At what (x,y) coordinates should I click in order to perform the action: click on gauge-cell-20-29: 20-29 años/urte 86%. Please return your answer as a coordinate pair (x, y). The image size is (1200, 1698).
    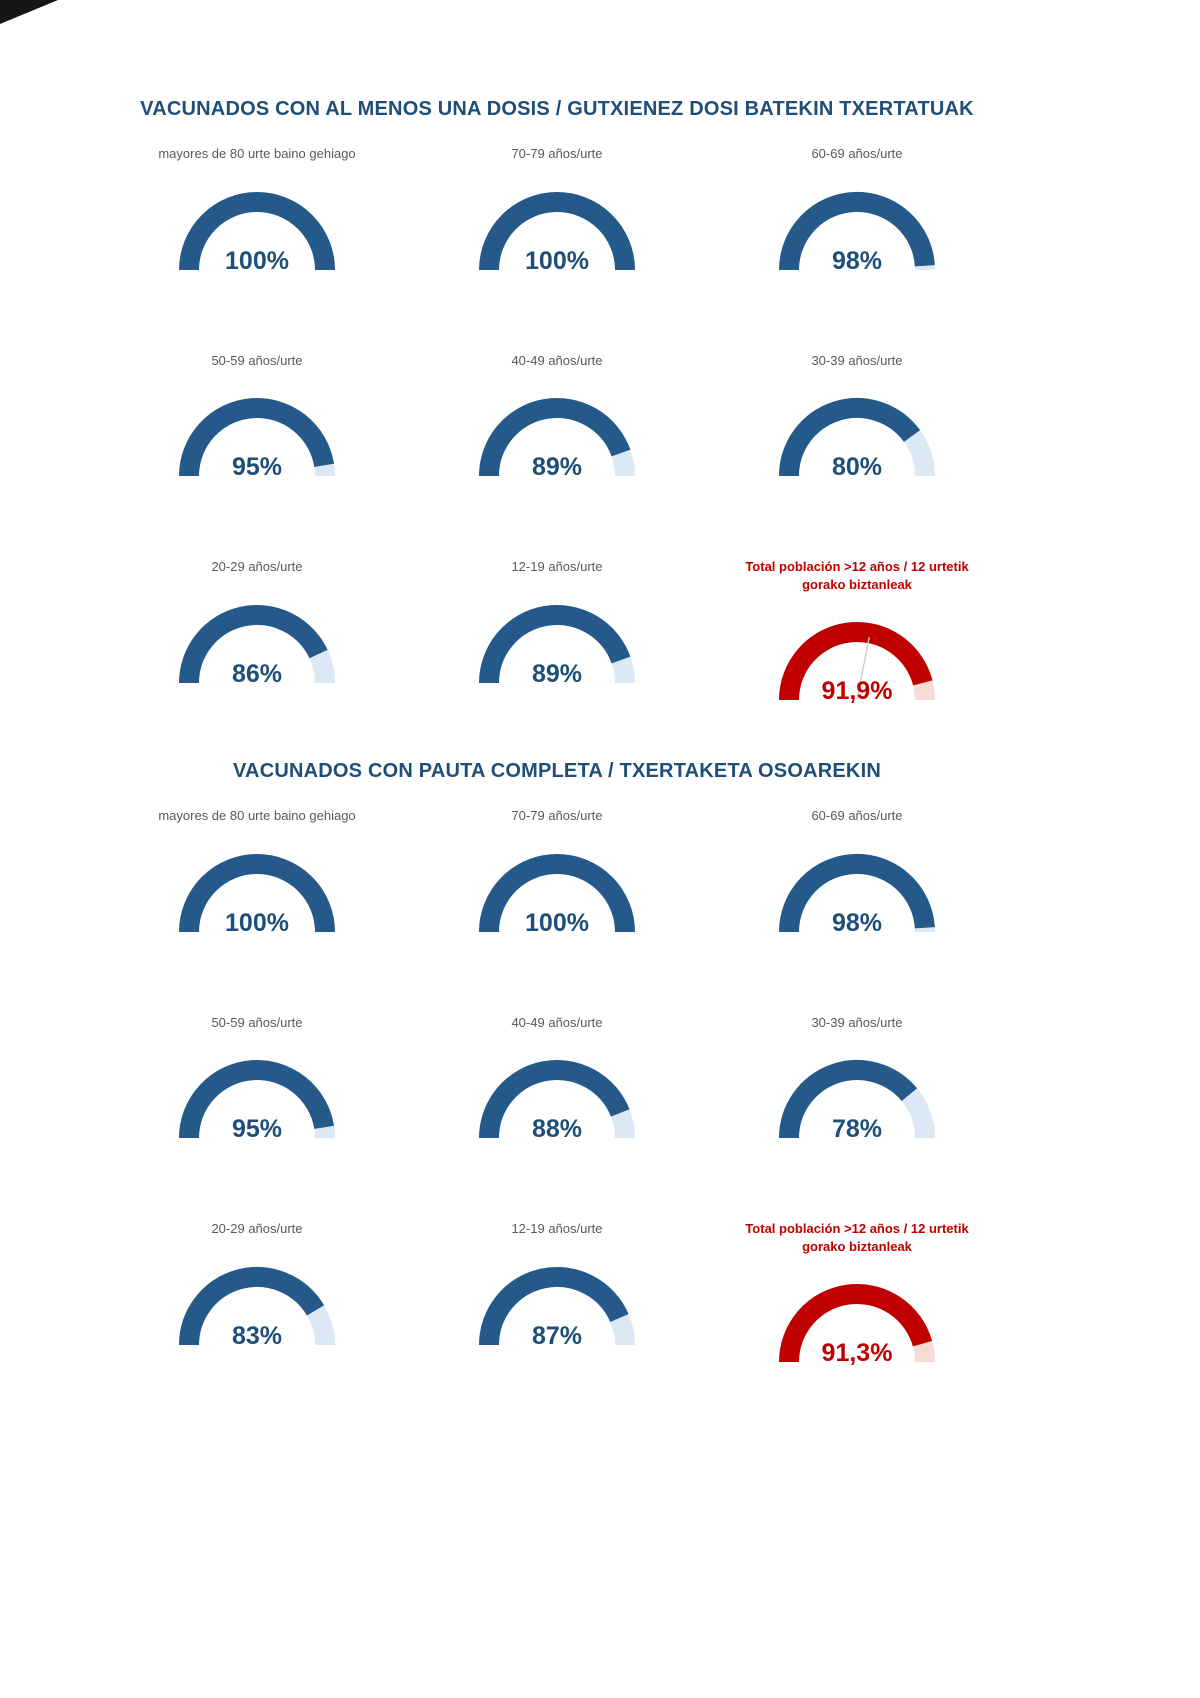
    Looking at the image, I should click on (257, 632).